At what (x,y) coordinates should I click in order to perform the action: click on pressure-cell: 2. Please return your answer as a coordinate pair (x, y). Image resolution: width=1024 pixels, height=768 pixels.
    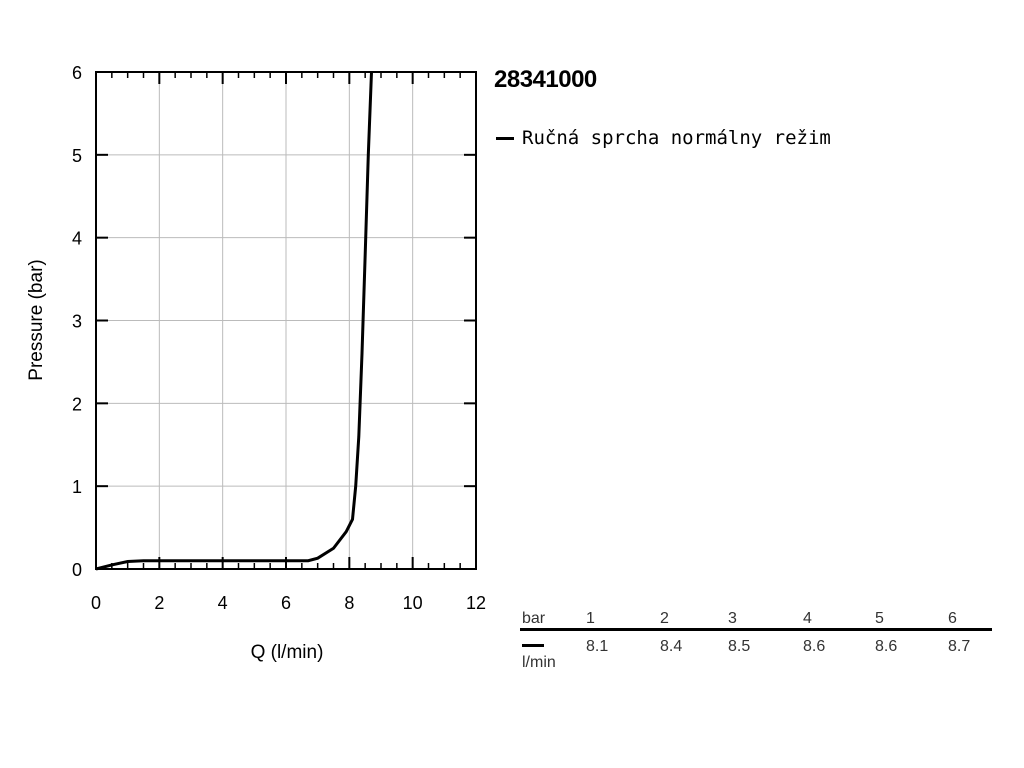
    Looking at the image, I should click on (664, 618).